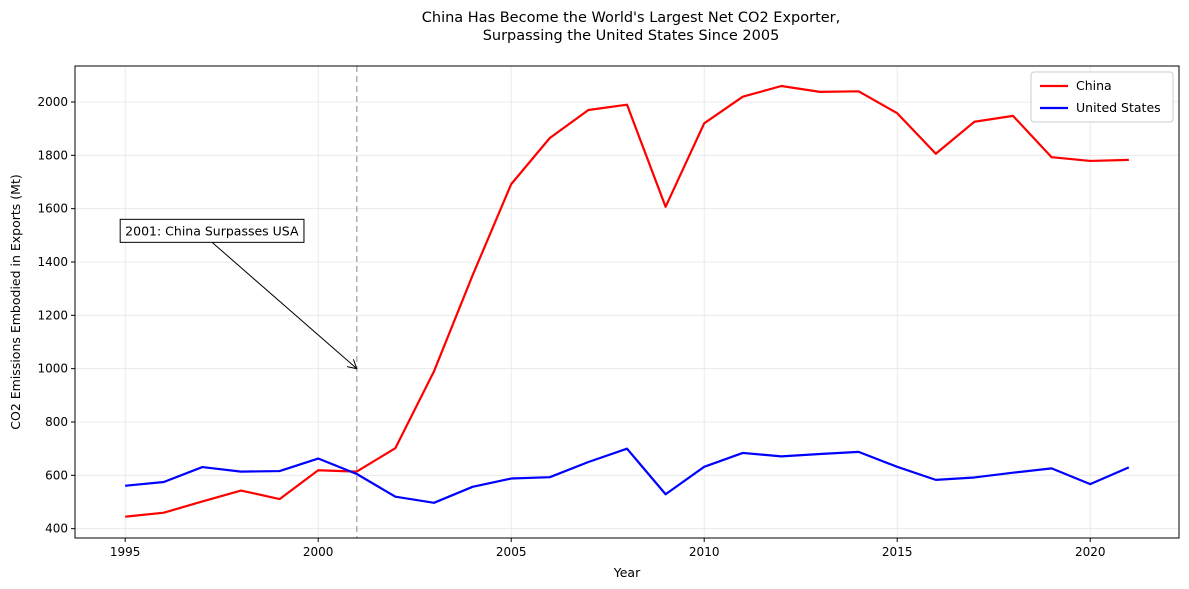 The height and width of the screenshot is (589, 1189). I want to click on legend-frame, so click(1102, 97).